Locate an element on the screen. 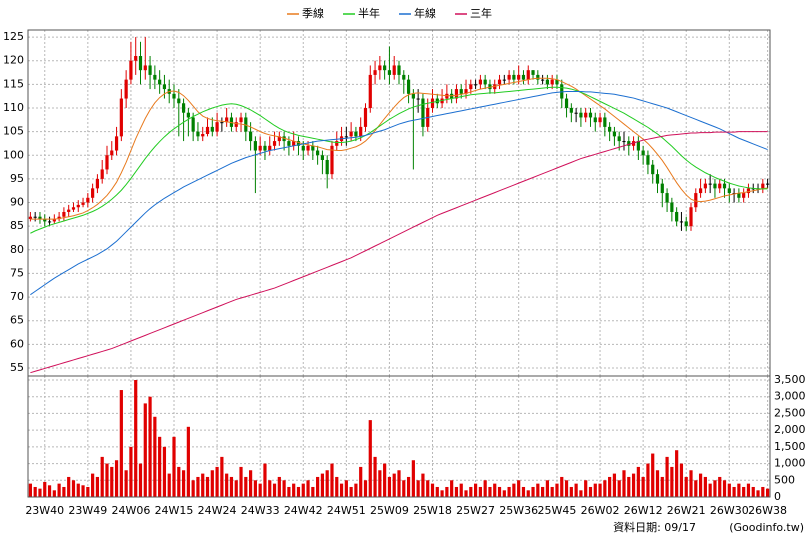 The height and width of the screenshot is (540, 808). y2-tick-label: 500 is located at coordinates (784, 479).